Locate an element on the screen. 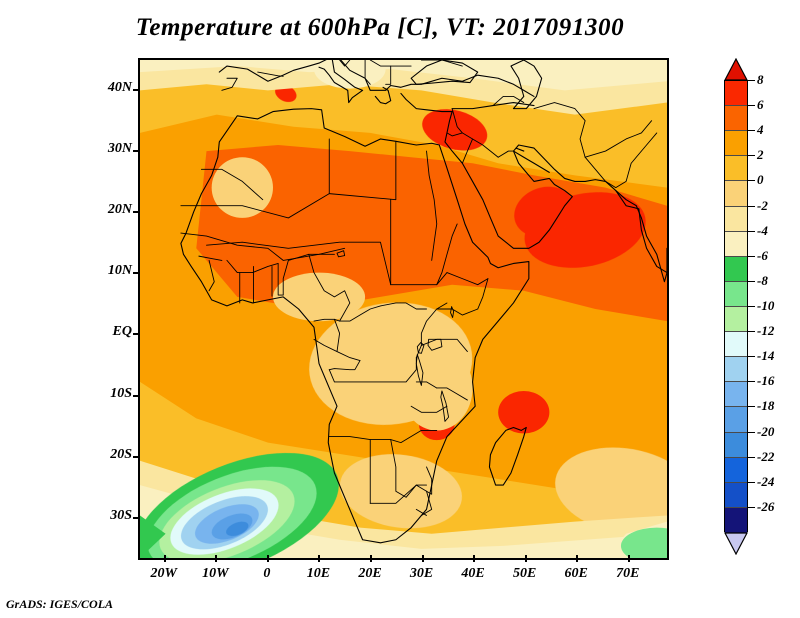  colorbar-tick-label: -10 is located at coordinates (766, 305).